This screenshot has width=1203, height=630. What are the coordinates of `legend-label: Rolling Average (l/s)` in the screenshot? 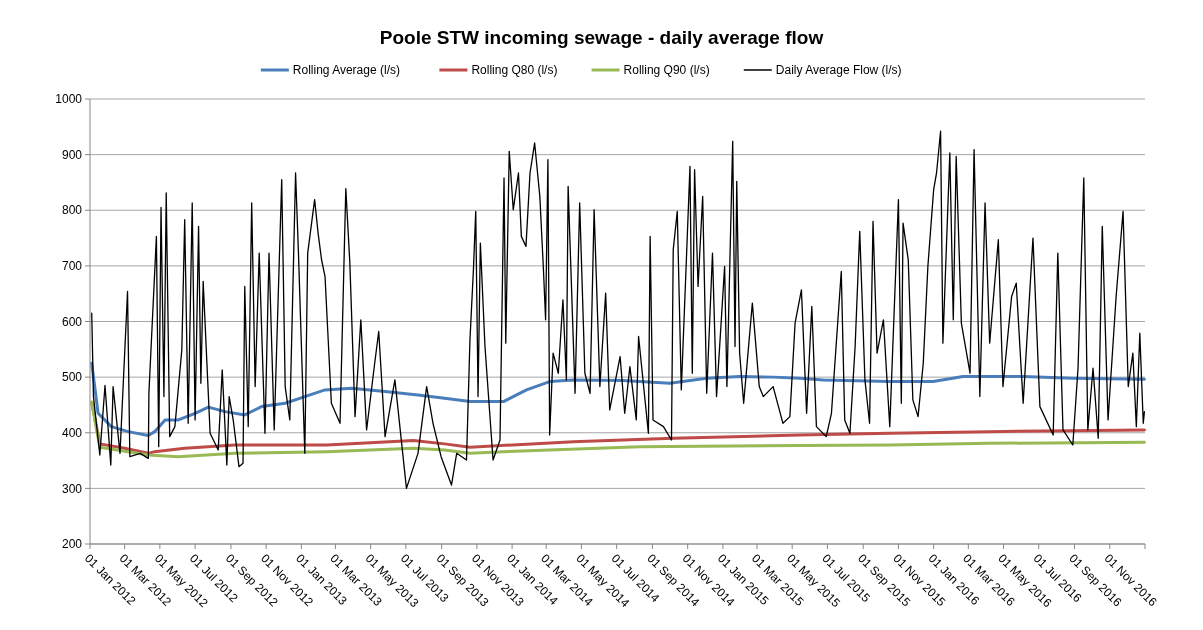 It's located at (346, 70).